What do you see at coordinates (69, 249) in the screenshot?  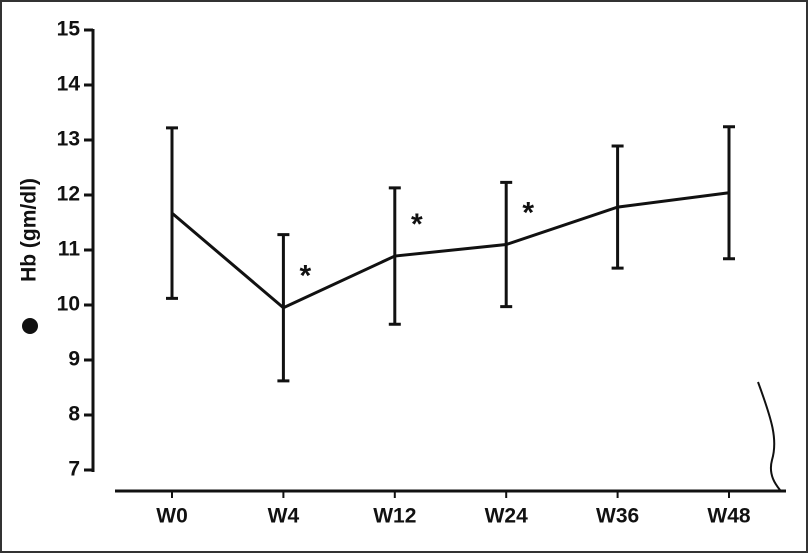 I see `y-tick-label: 11` at bounding box center [69, 249].